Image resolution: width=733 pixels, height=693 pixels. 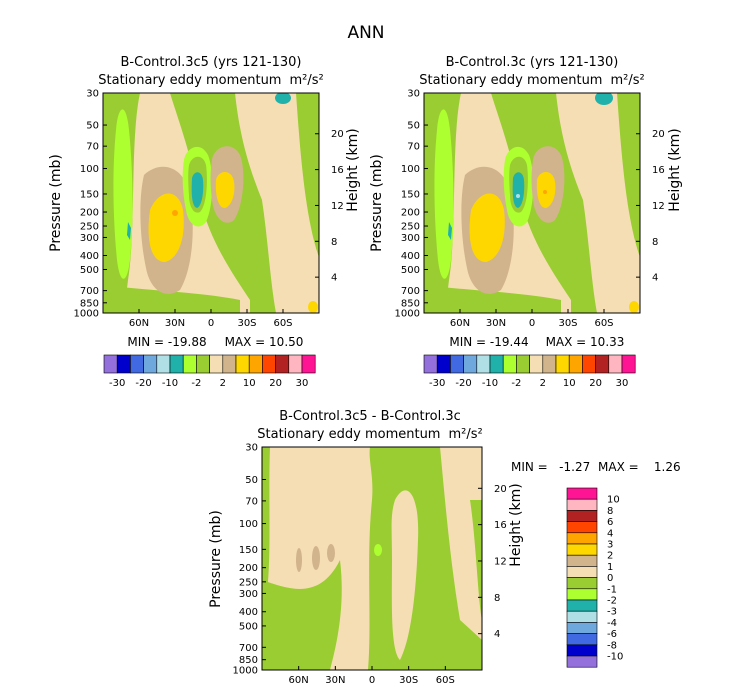 I want to click on panel-b-field, so click(x=532, y=203).